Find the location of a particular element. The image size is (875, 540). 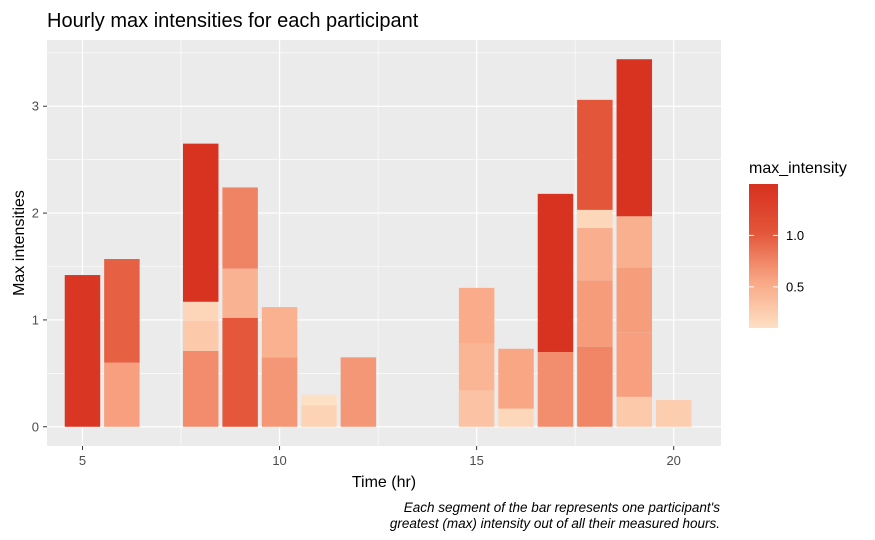

y-tick-label: 3 is located at coordinates (35, 106).